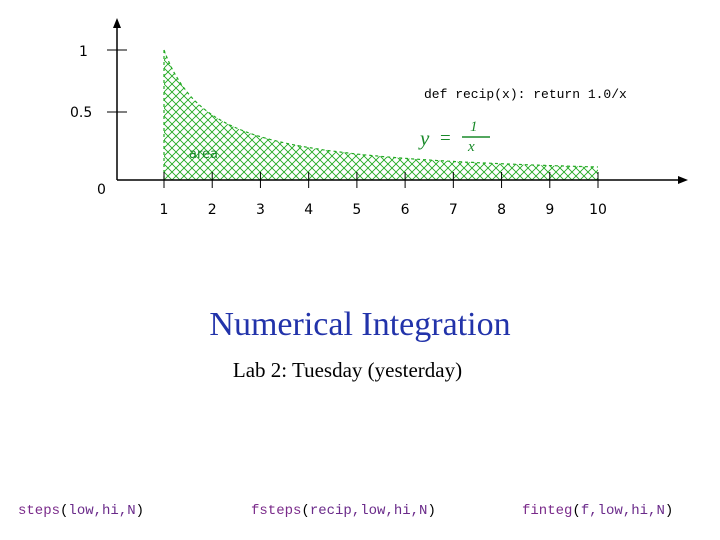 The width and height of the screenshot is (720, 540). I want to click on x-tick-label-8: 8, so click(501, 210).